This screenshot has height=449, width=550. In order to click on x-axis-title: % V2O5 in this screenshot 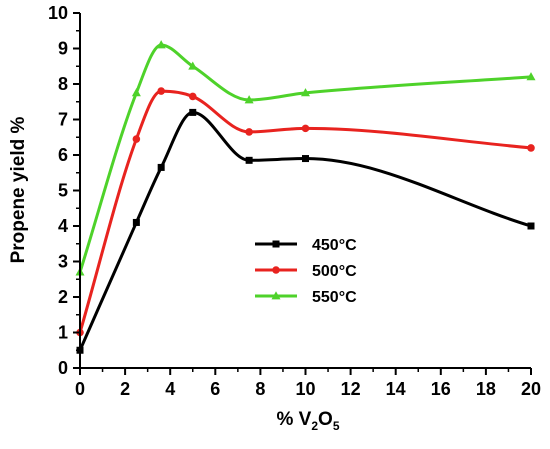, I will do `click(307, 421)`.